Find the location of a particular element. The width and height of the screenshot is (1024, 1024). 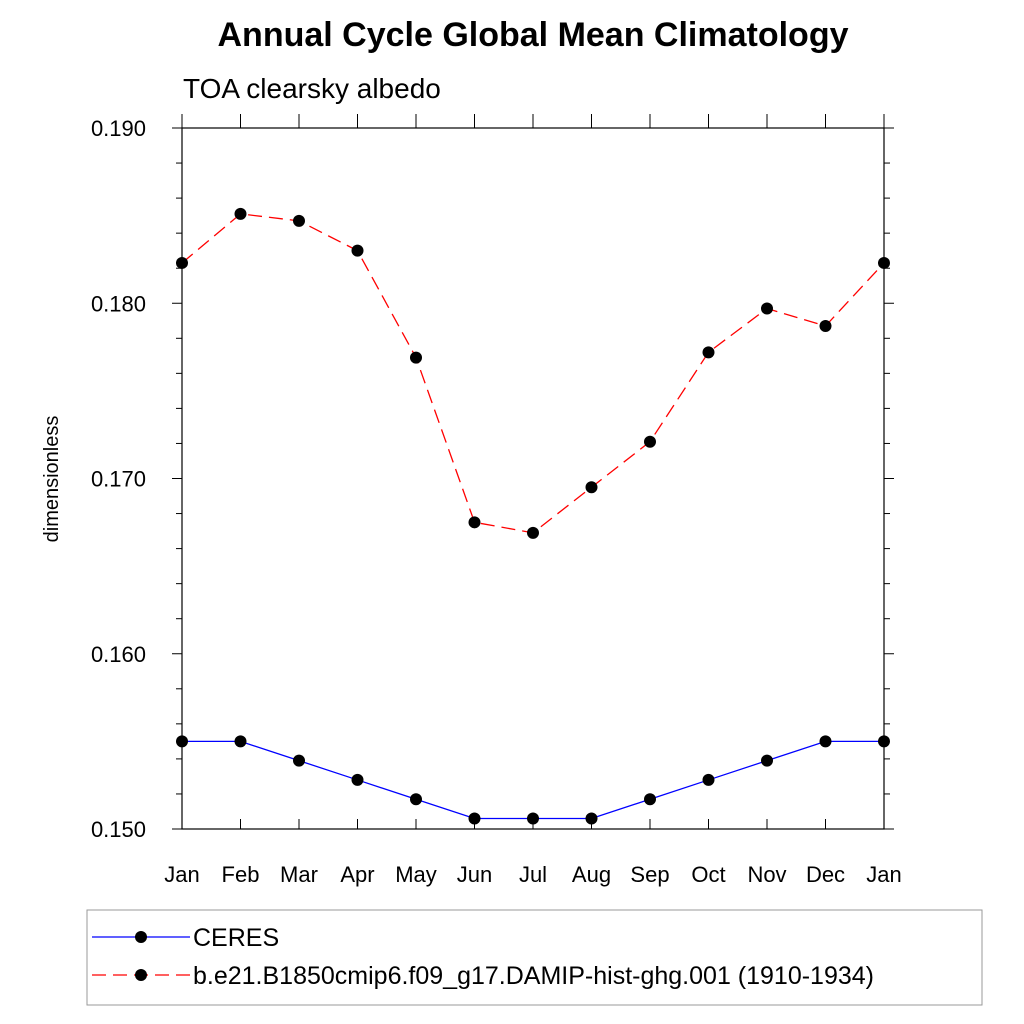

x-tick-label: Feb is located at coordinates (241, 874).